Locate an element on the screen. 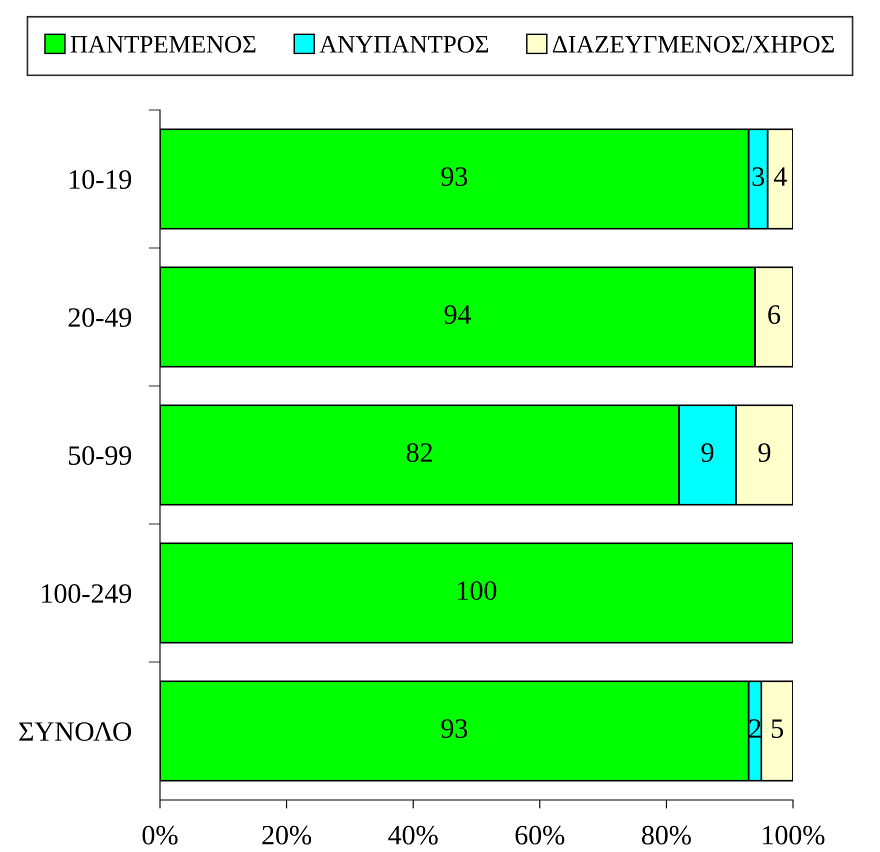  y-tick-label: 100-249 is located at coordinates (87, 593).